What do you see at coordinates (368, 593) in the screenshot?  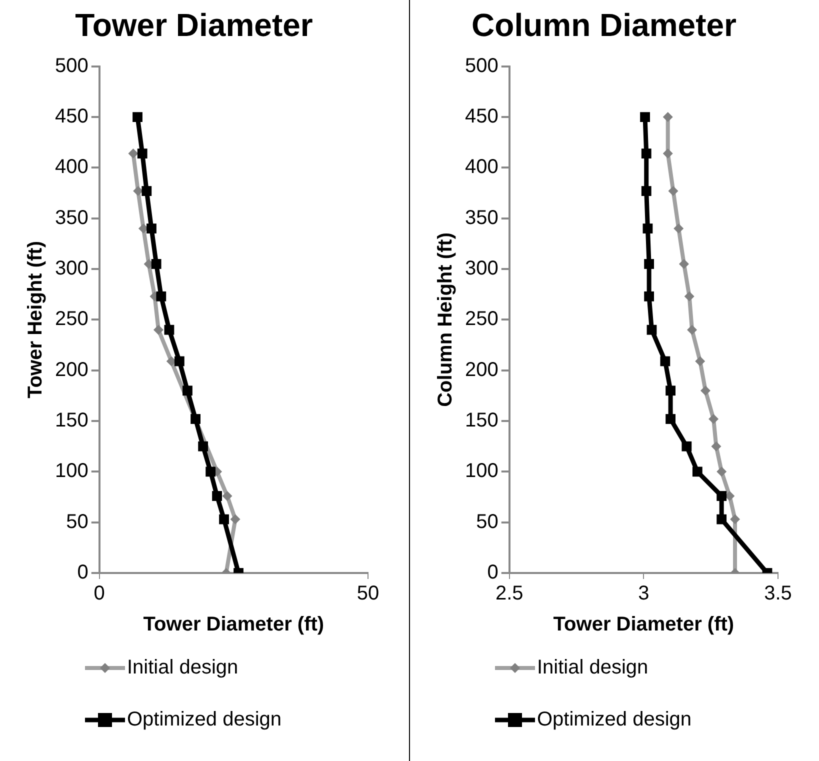 I see `x-tick-label: 50` at bounding box center [368, 593].